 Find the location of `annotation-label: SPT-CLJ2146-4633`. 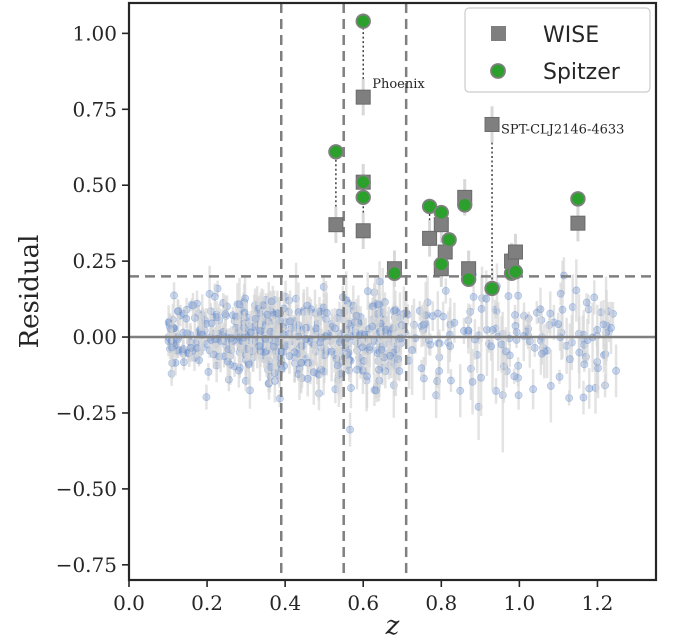

annotation-label: SPT-CLJ2146-4633 is located at coordinates (562, 130).